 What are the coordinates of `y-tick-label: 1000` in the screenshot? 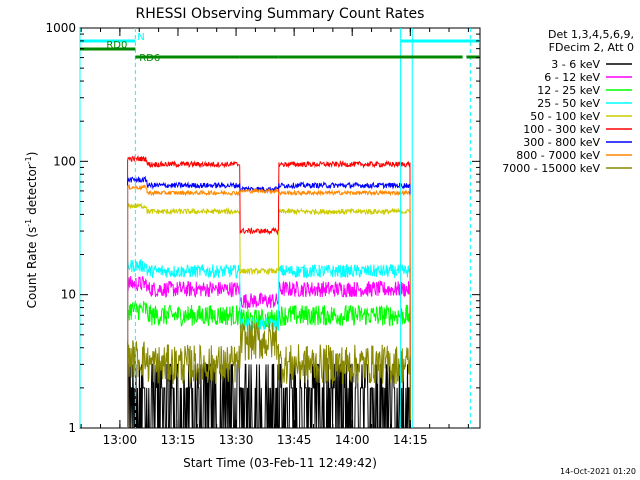 It's located at (60, 28).